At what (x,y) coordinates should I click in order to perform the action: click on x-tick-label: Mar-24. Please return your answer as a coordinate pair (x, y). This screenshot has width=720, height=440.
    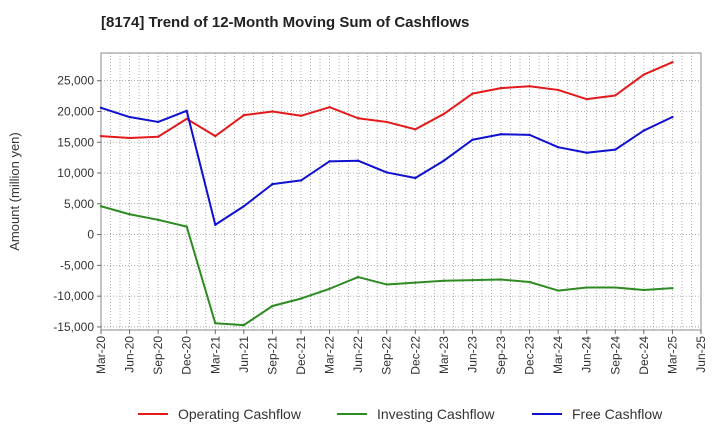
    Looking at the image, I should click on (558, 355).